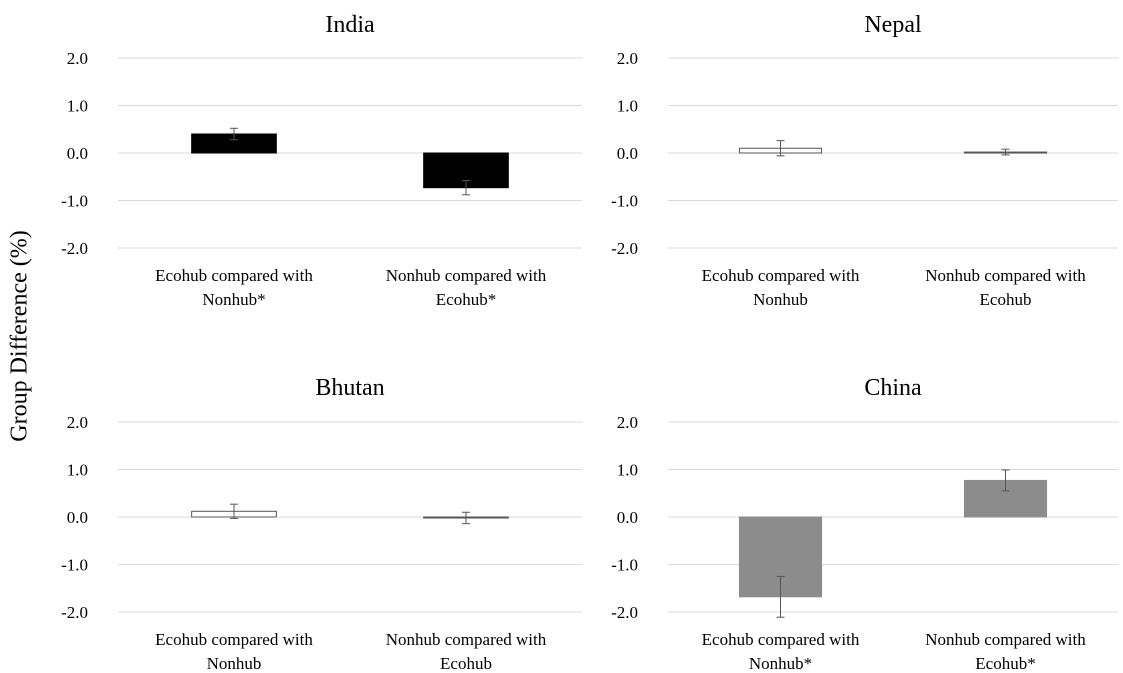  I want to click on chart-title: Nepal, so click(893, 25).